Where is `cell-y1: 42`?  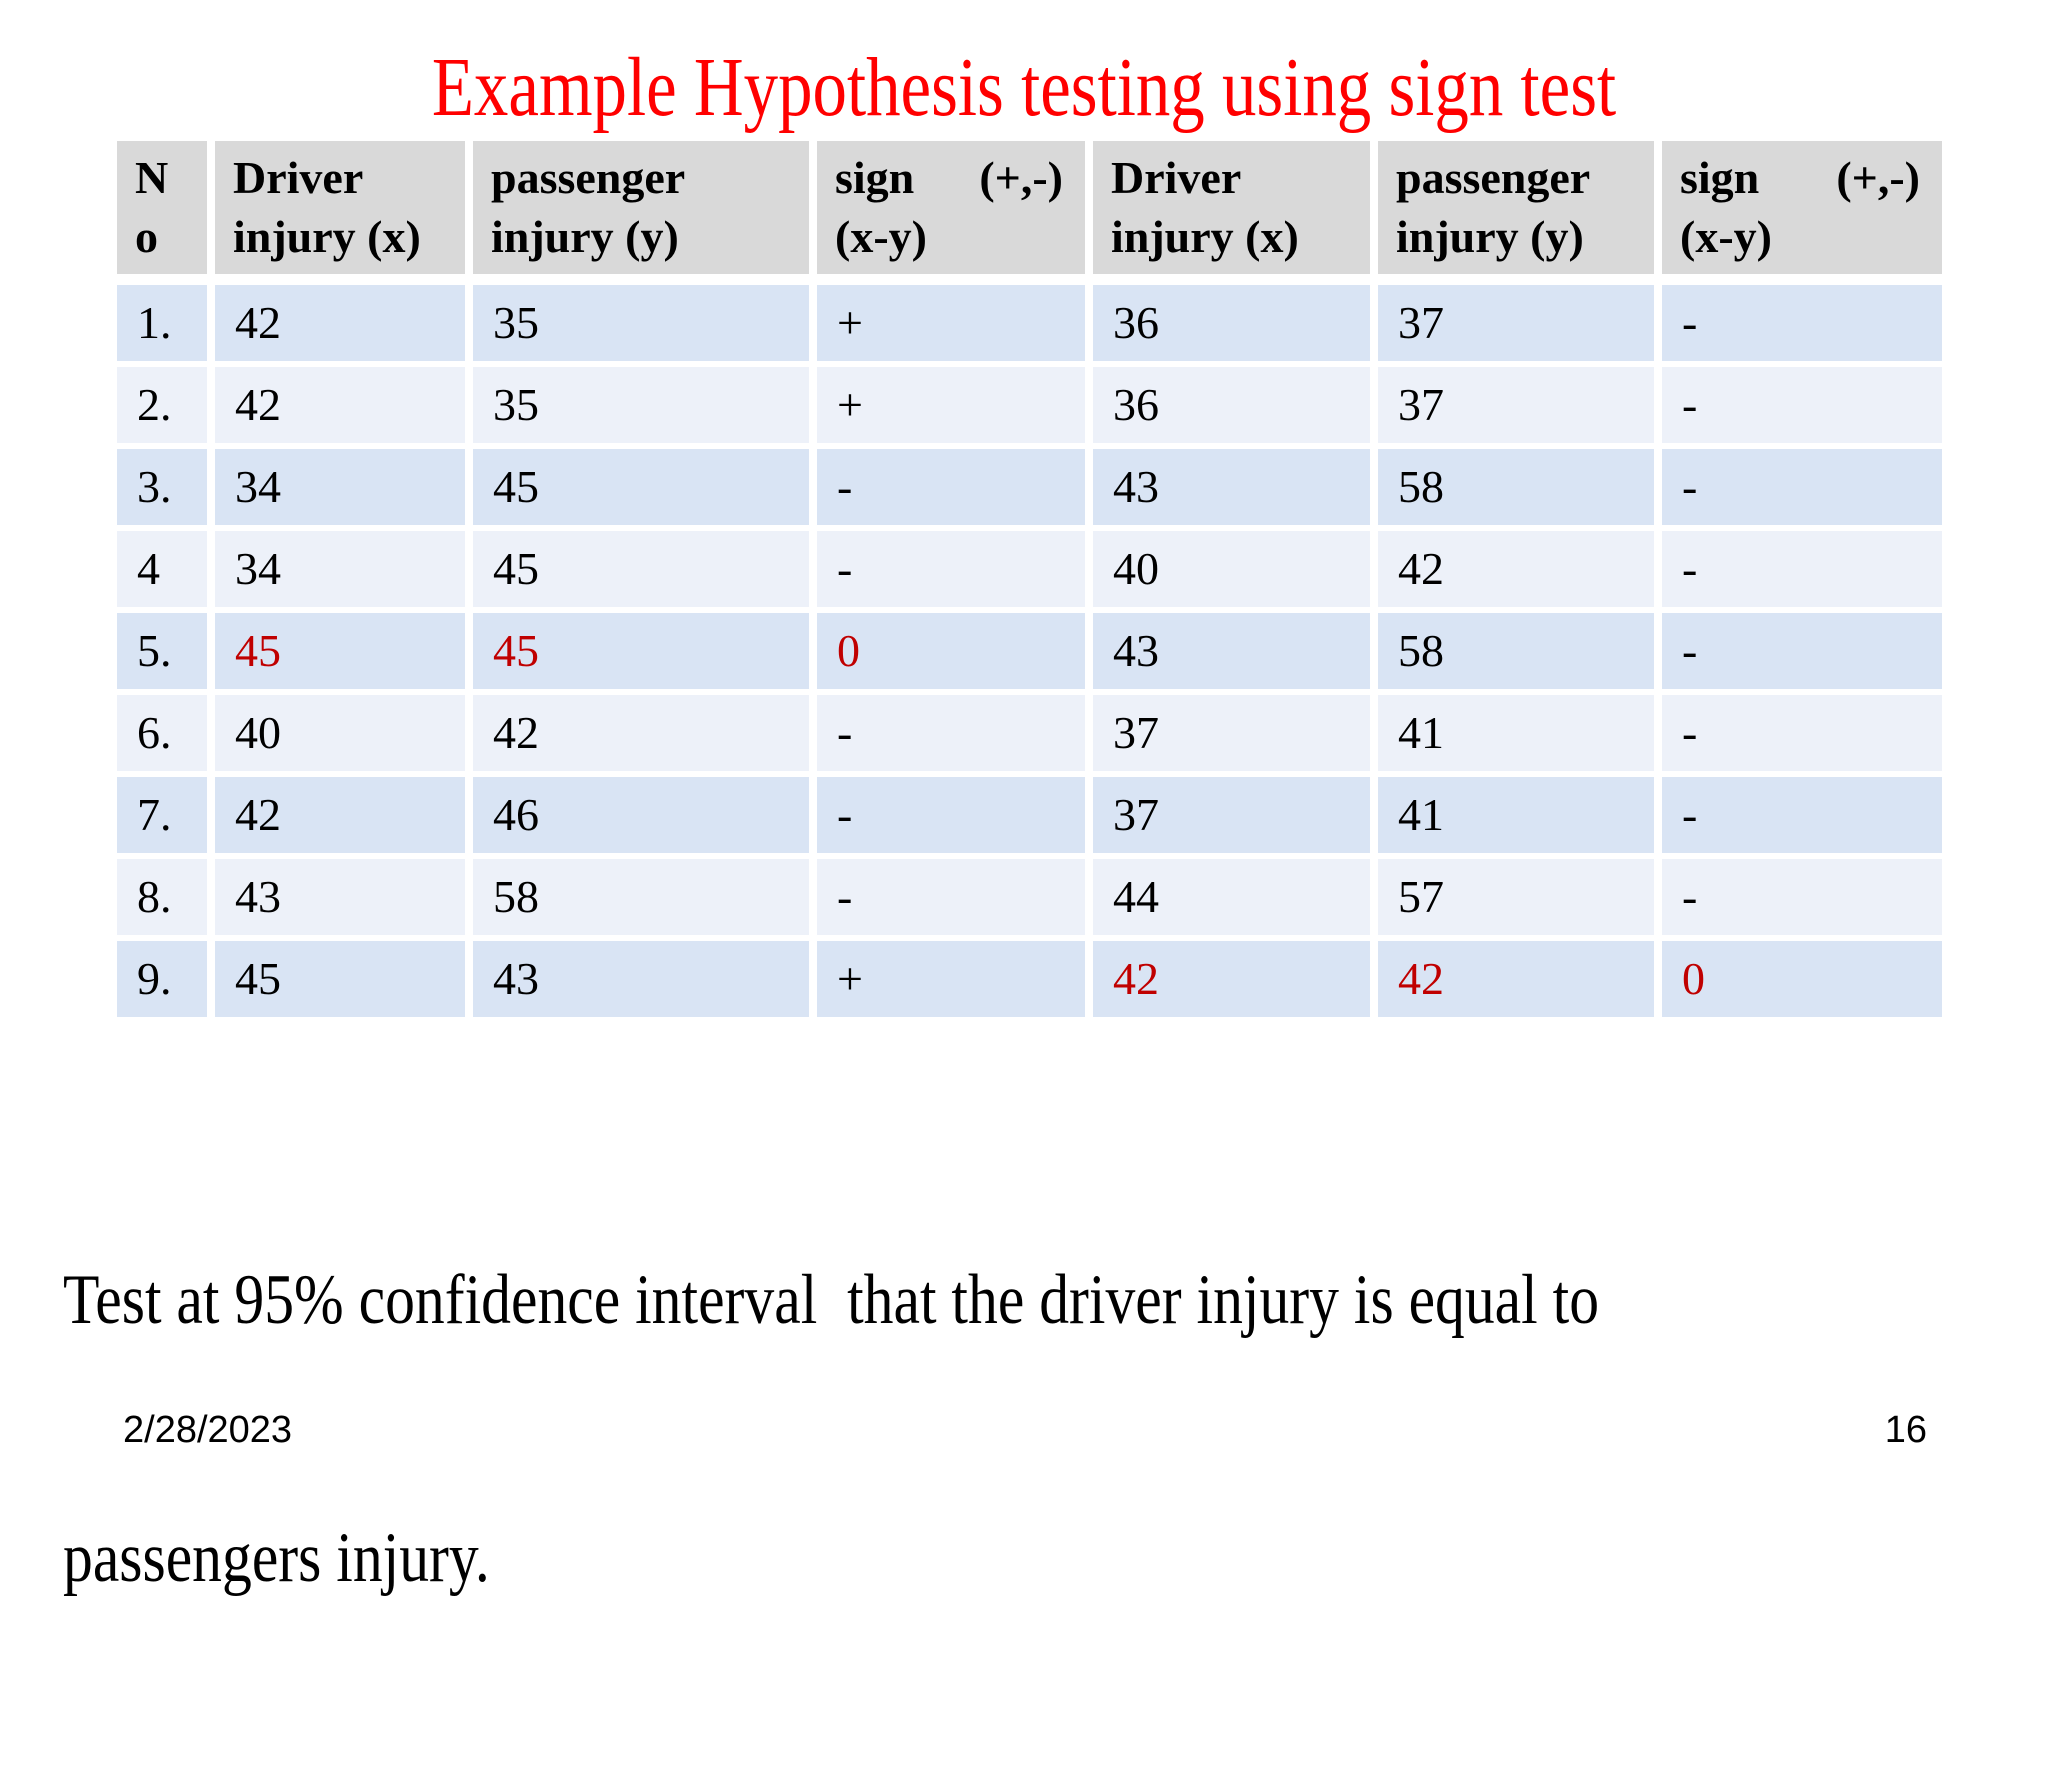
cell-y1: 42 is located at coordinates (641, 733).